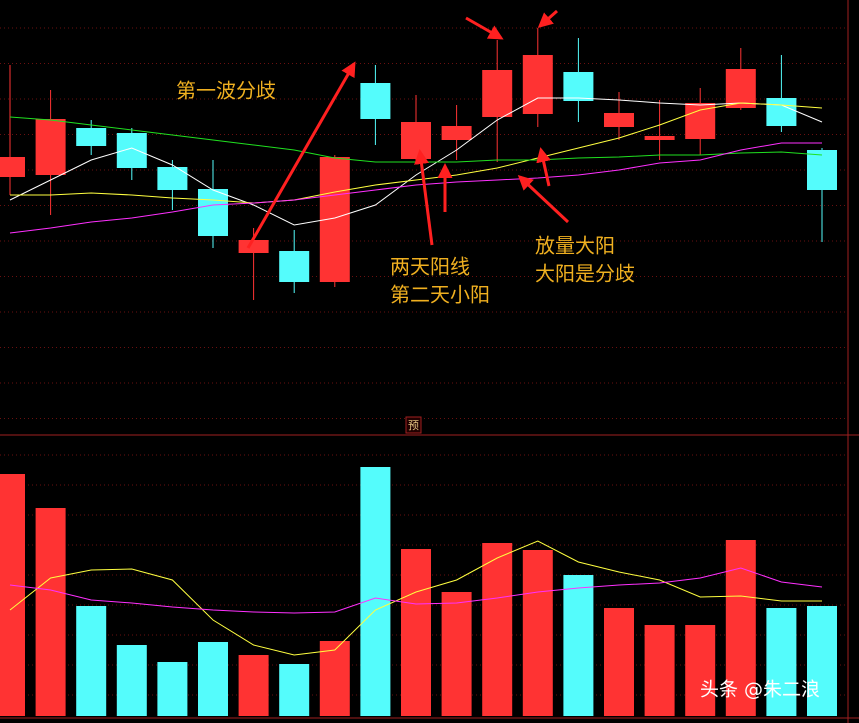  What do you see at coordinates (430, 267) in the screenshot?
I see `annotation: 两天阳线` at bounding box center [430, 267].